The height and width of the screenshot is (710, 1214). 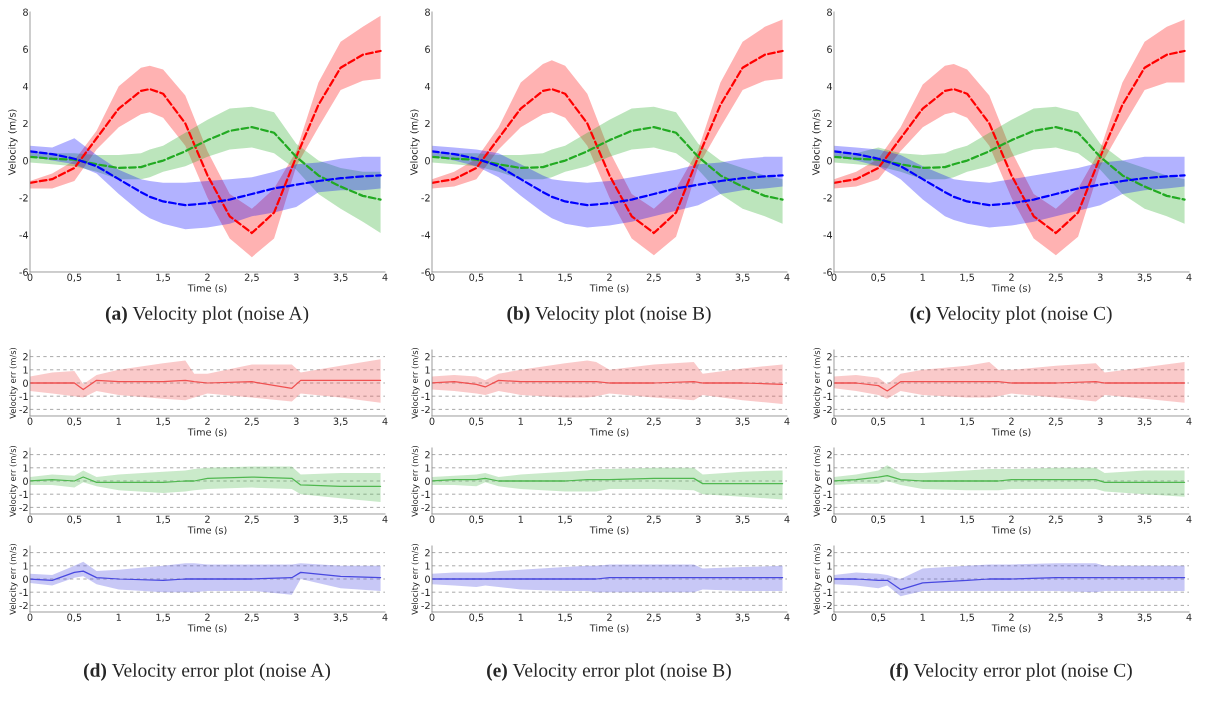 What do you see at coordinates (207, 672) in the screenshot?
I see `text: (d) Velocity error plot (noise A)` at bounding box center [207, 672].